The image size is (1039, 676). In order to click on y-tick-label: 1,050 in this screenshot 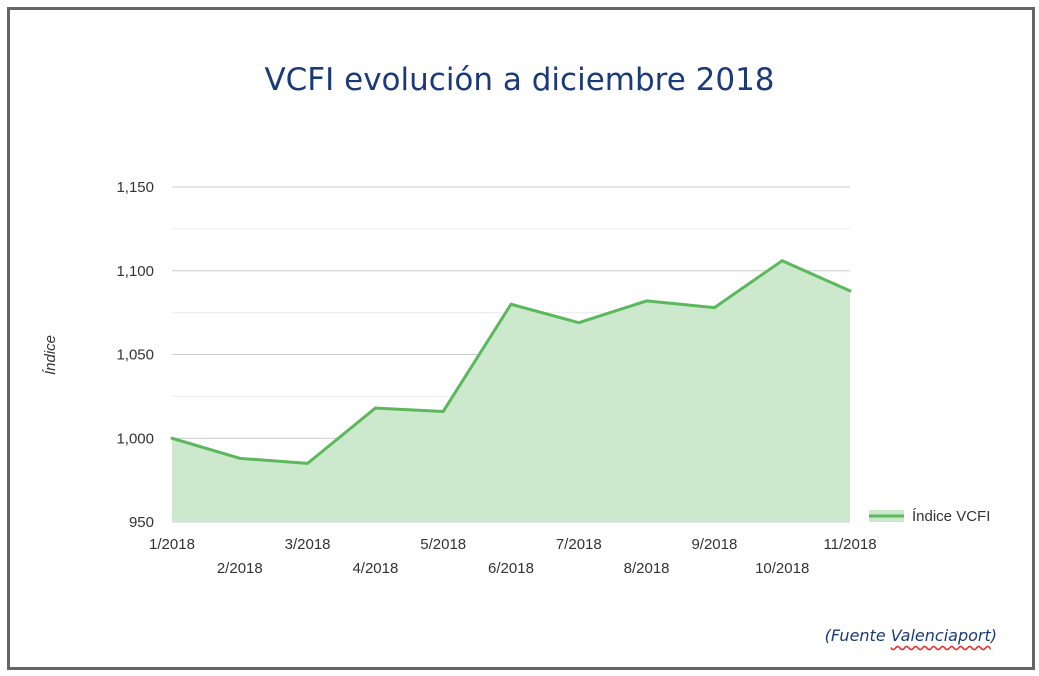, I will do `click(135, 355)`.